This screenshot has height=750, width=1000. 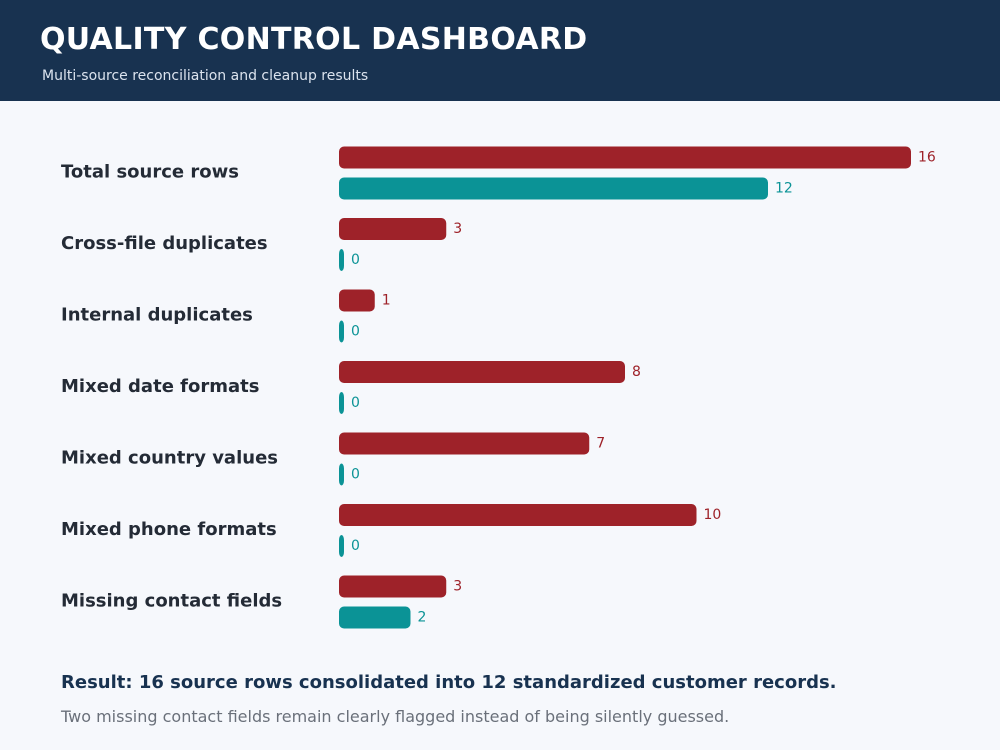 What do you see at coordinates (927, 158) in the screenshot?
I see `bar-value-label: 16` at bounding box center [927, 158].